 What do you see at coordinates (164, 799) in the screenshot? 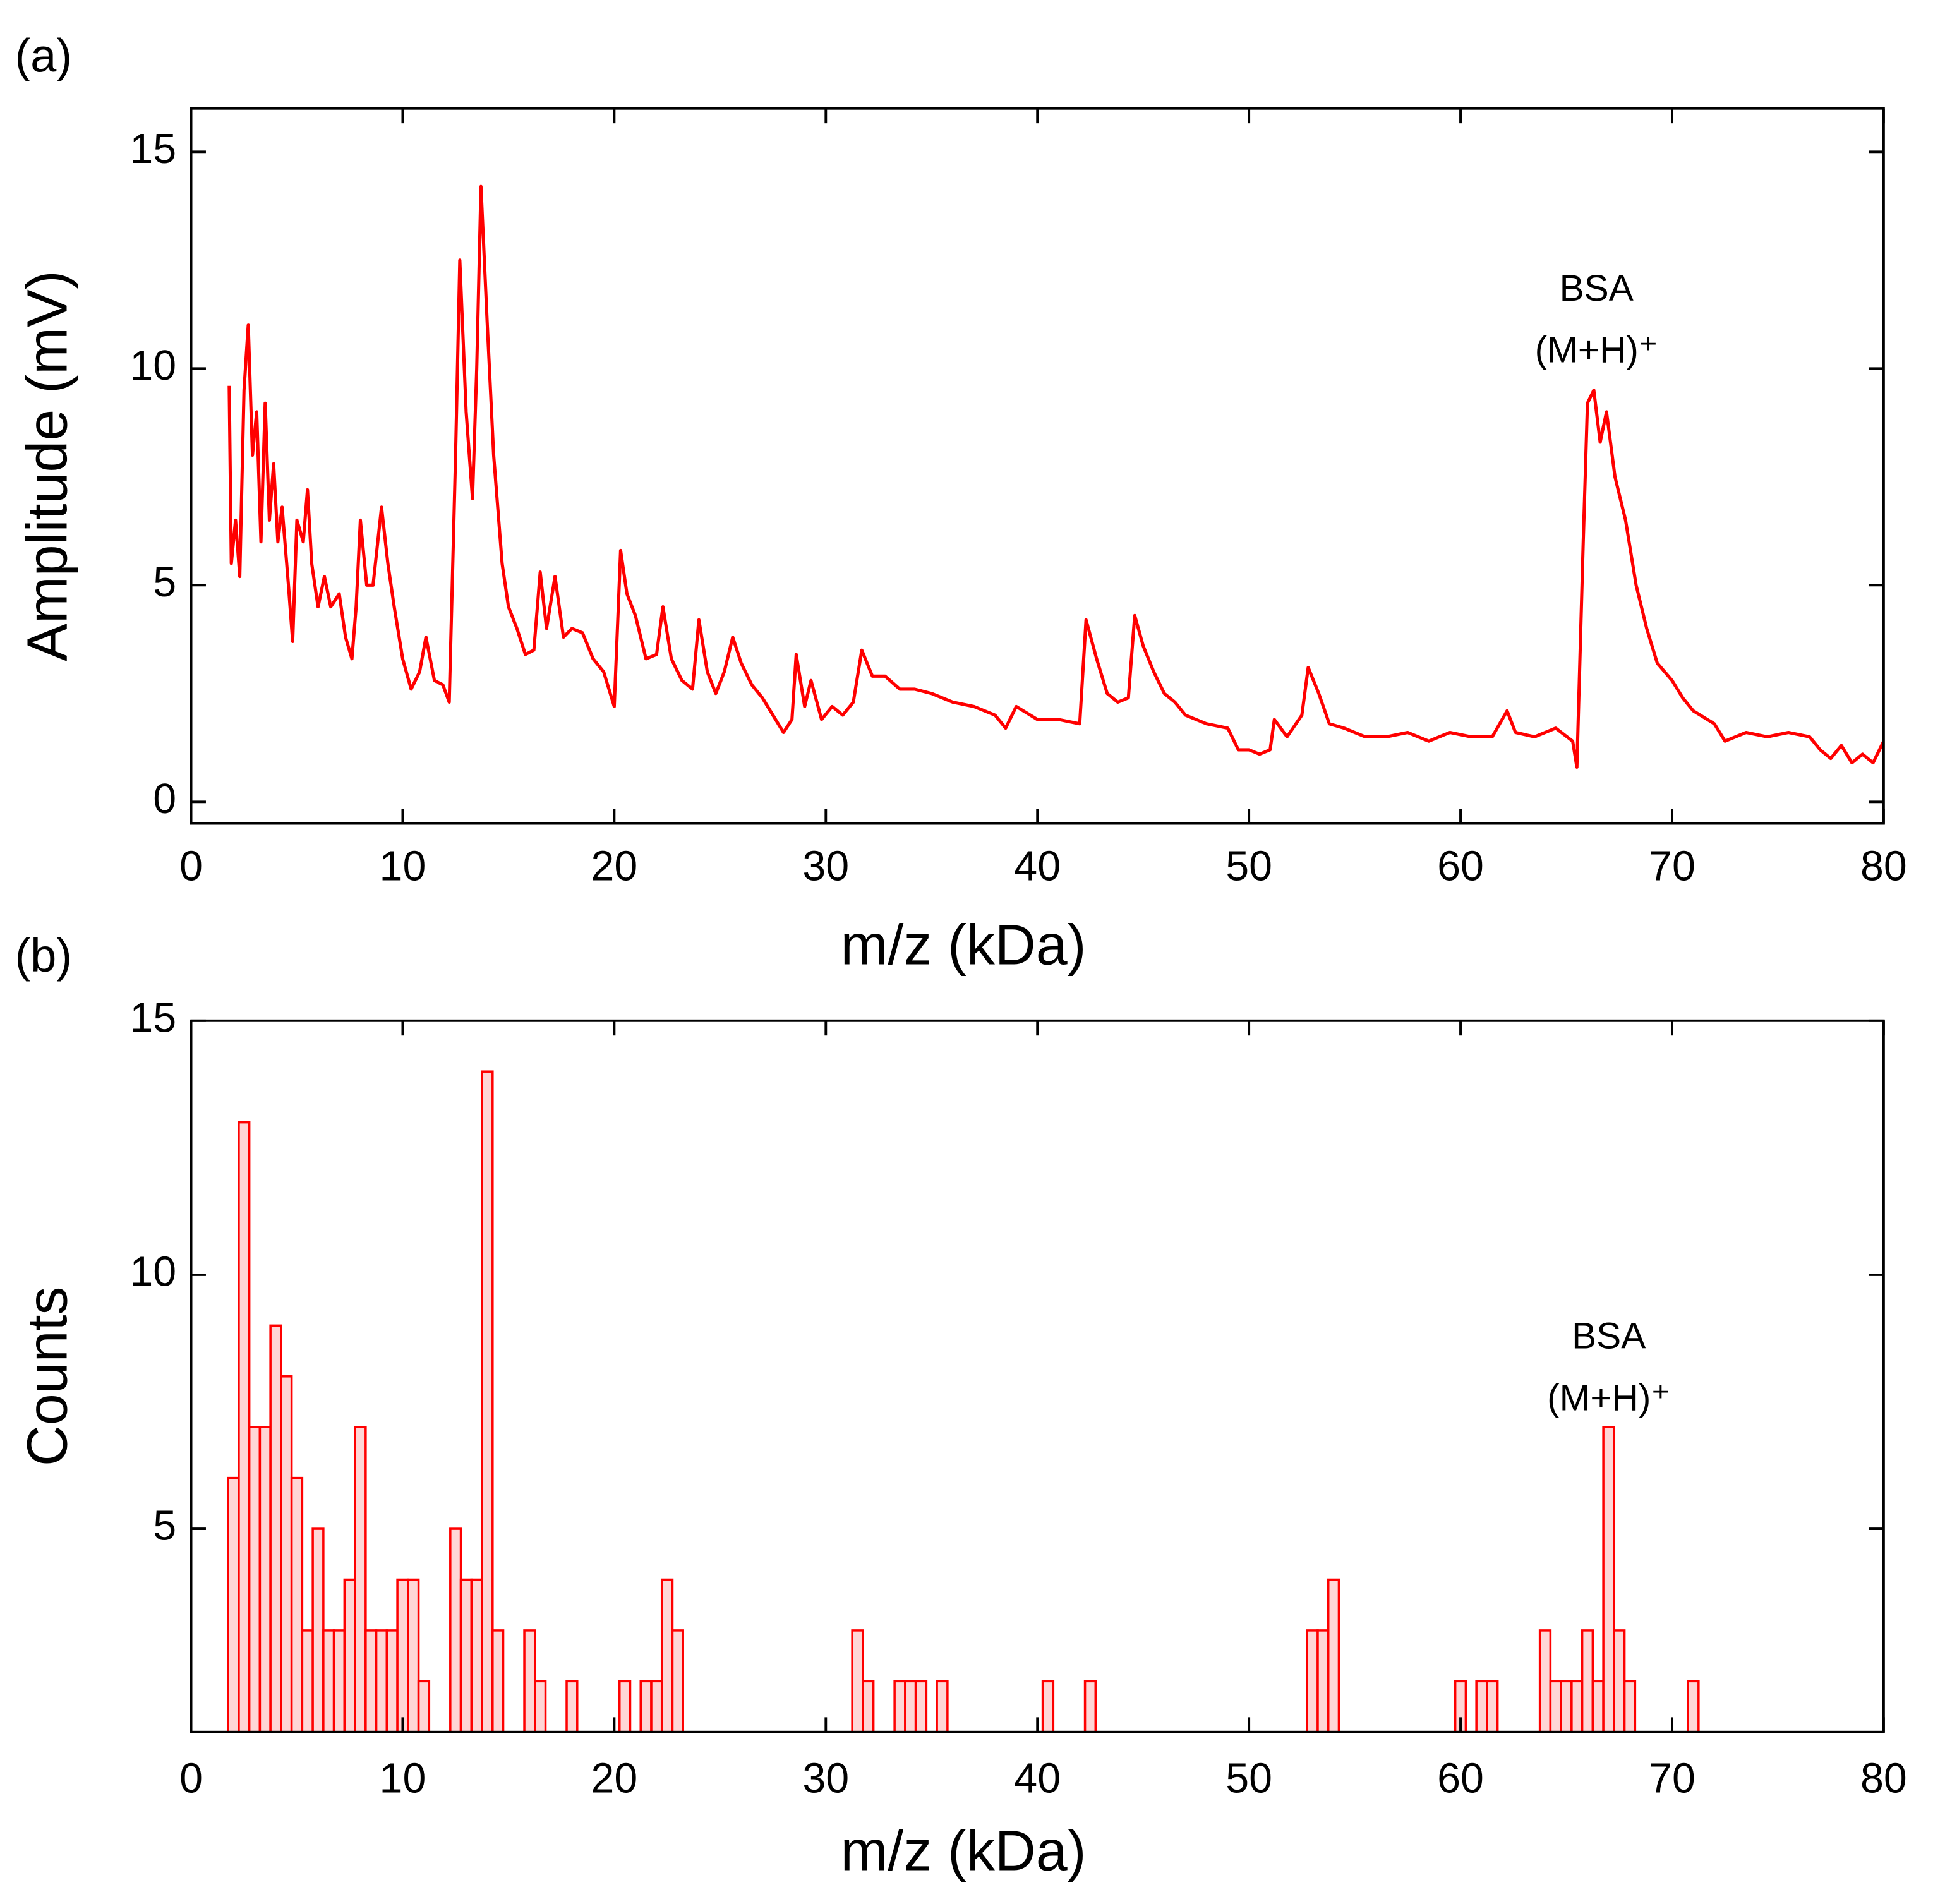
I see `y-tick-label: 0` at bounding box center [164, 799].